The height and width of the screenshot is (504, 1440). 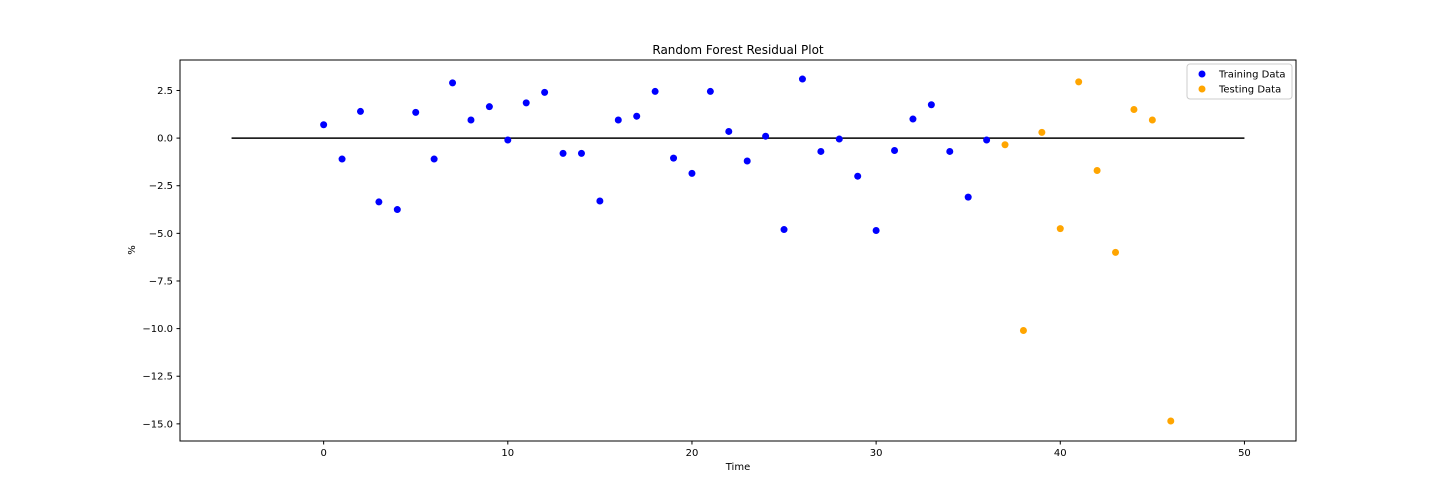 What do you see at coordinates (1249, 90) in the screenshot?
I see `legend-label-testing: Testing Data` at bounding box center [1249, 90].